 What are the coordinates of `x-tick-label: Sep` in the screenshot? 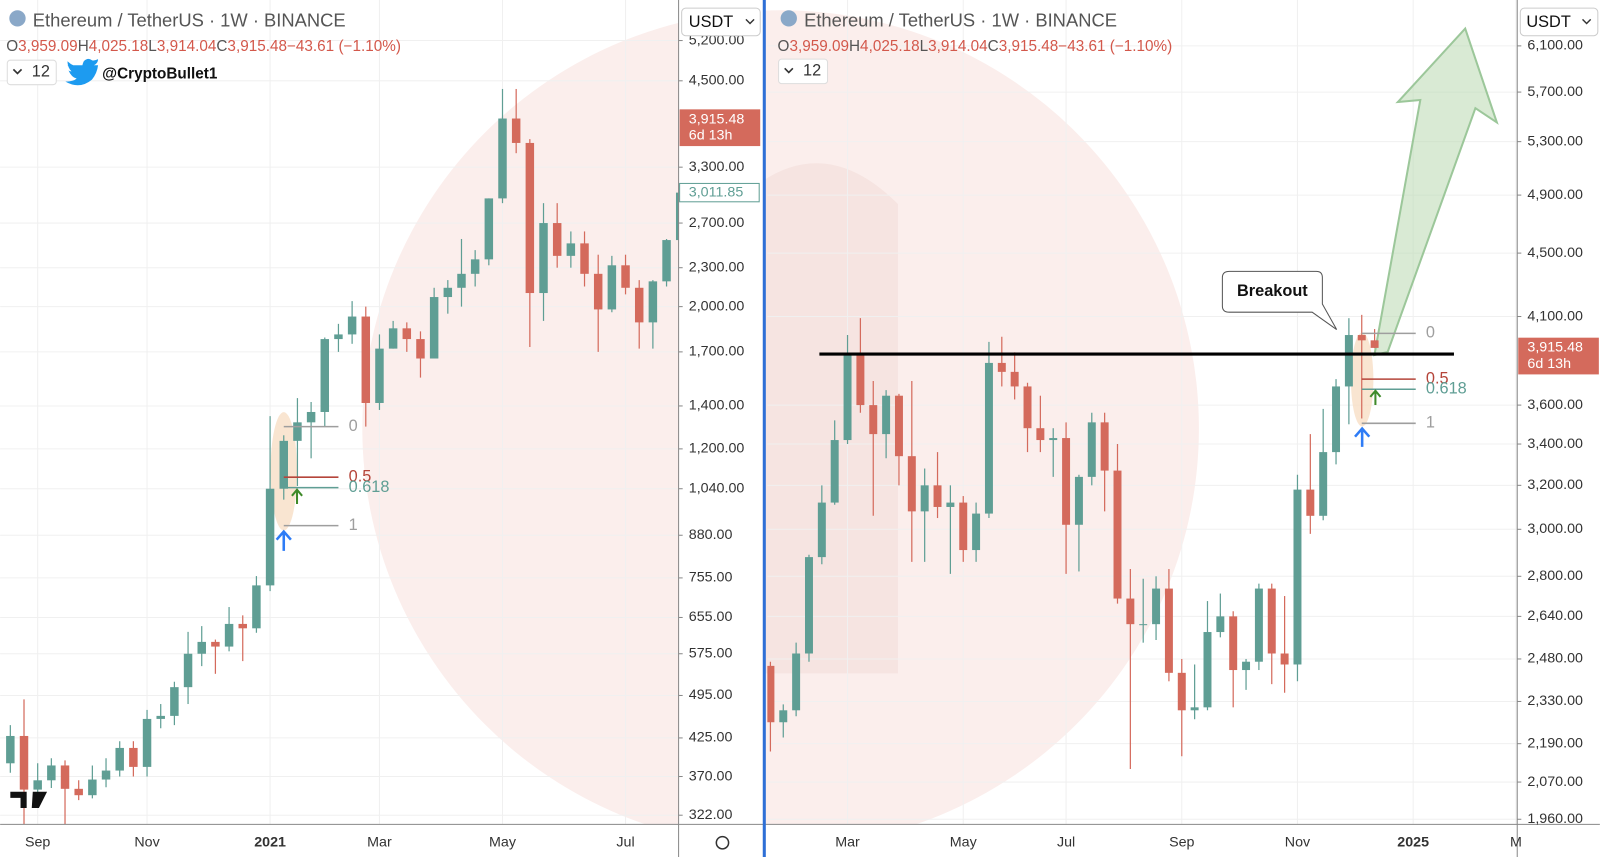 It's located at (1181, 842).